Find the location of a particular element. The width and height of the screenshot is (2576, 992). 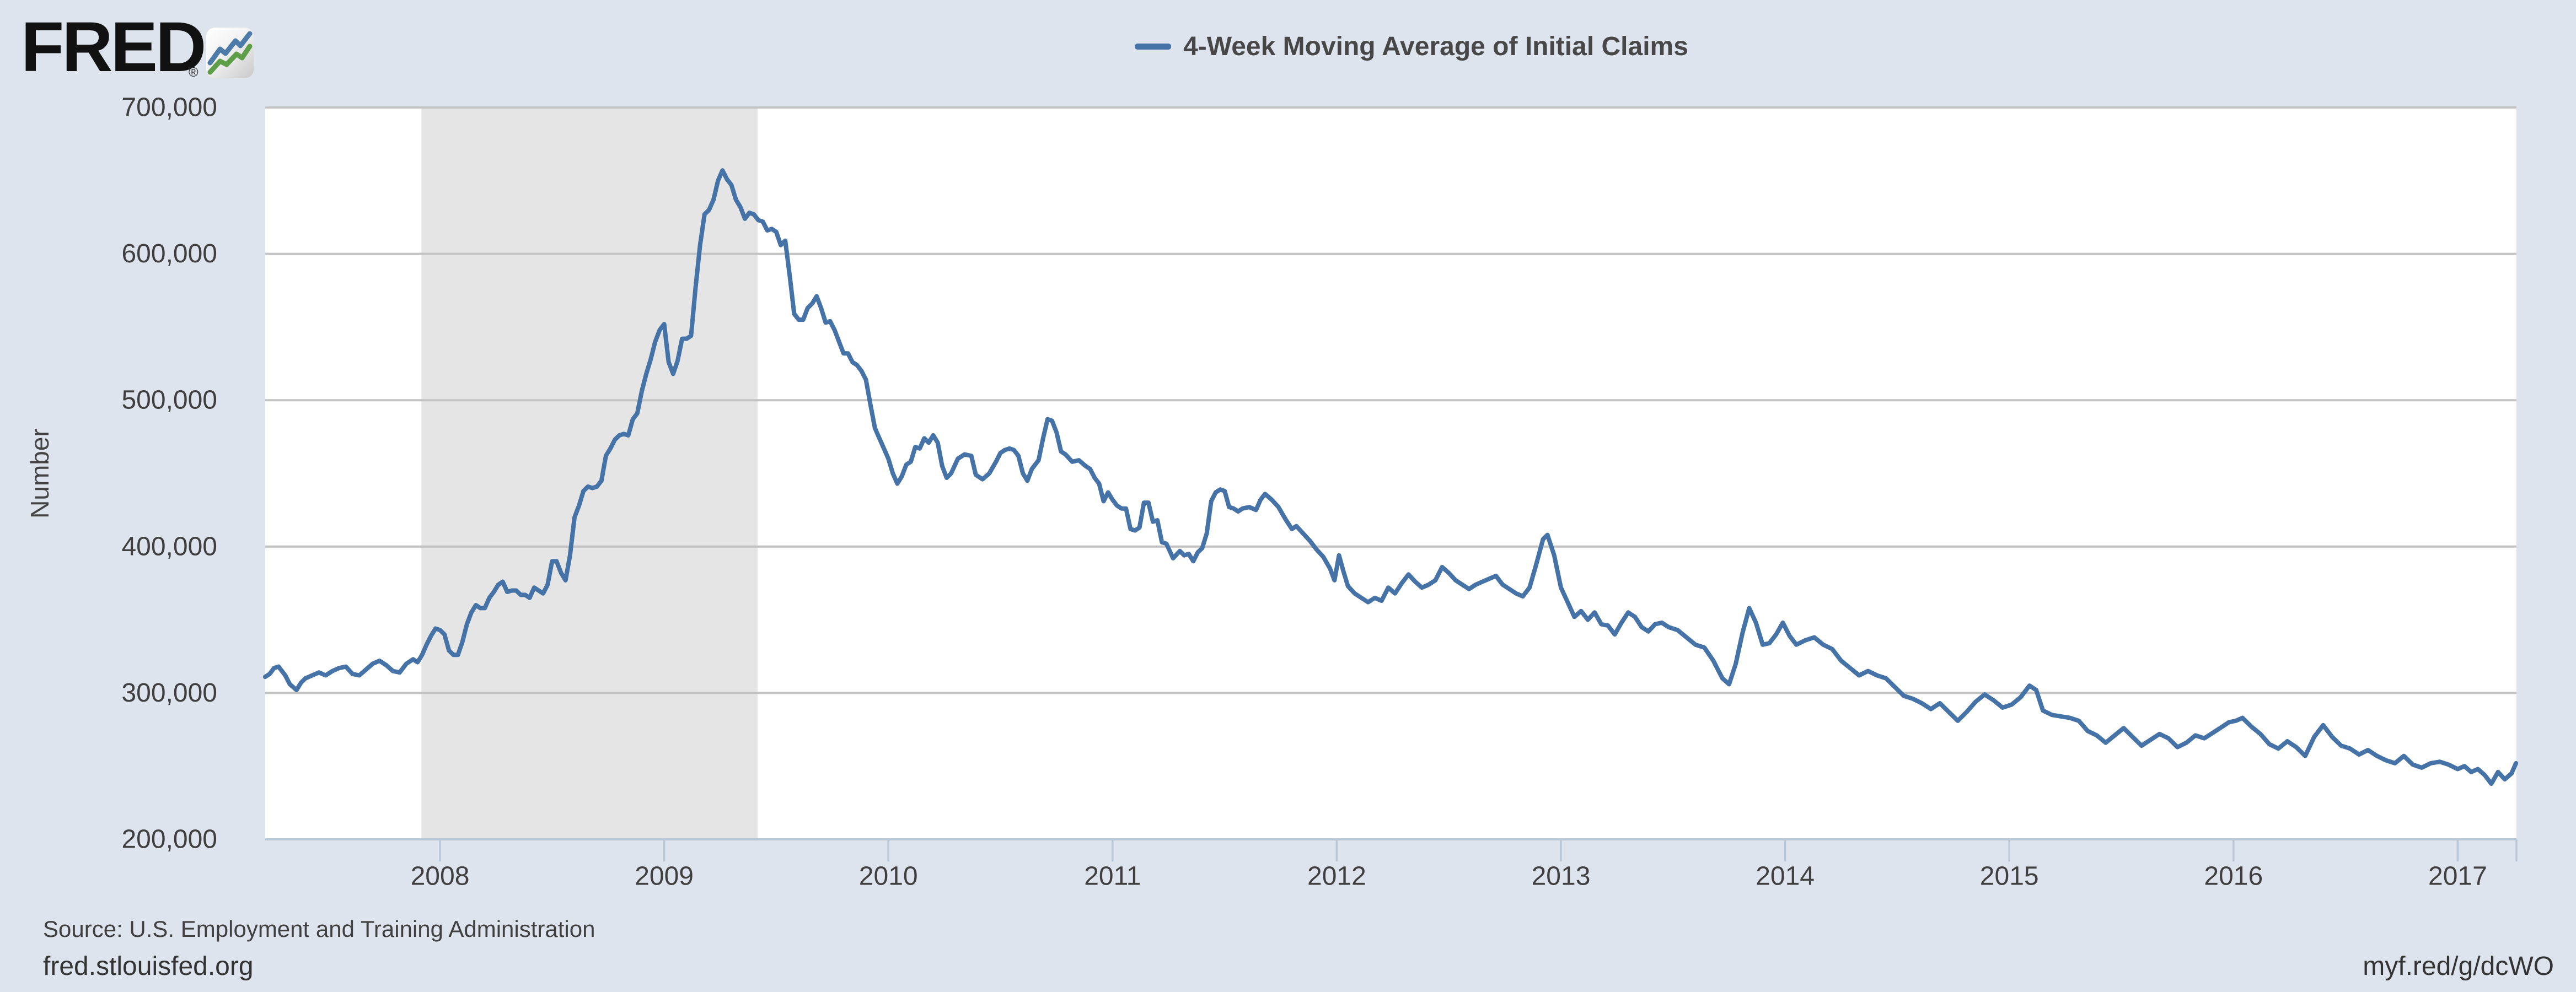

legend-series-label: 4-Week Moving Average of Initial Claims is located at coordinates (1435, 46).